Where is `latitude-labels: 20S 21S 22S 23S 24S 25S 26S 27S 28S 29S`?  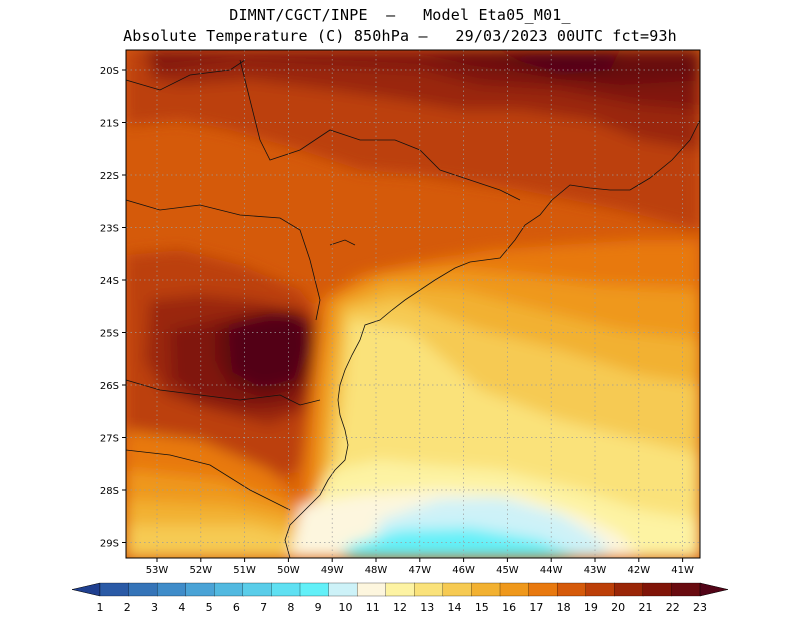
latitude-labels: 20S 21S 22S 23S 24S 25S 26S 27S 28S 29S is located at coordinates (113, 308).